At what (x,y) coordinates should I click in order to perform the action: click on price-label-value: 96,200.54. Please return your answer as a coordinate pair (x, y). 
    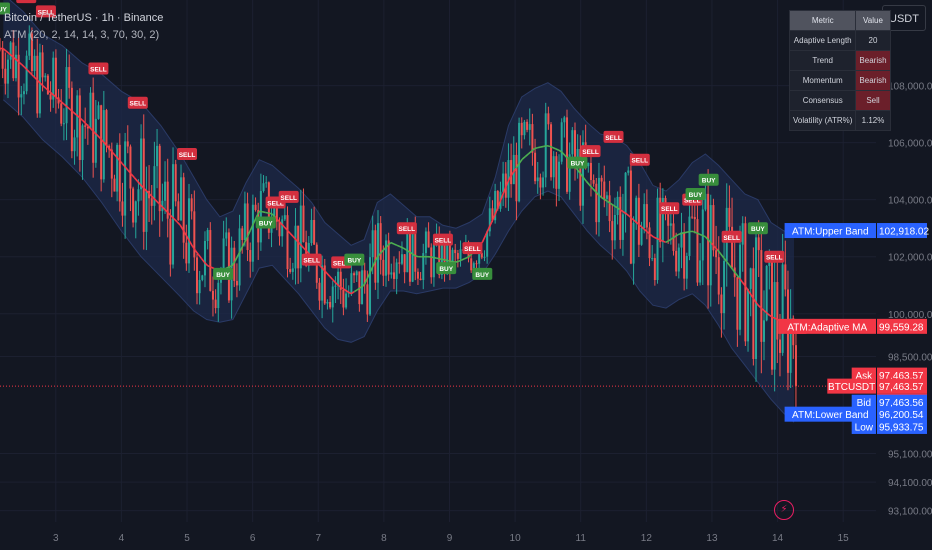
    Looking at the image, I should click on (901, 415).